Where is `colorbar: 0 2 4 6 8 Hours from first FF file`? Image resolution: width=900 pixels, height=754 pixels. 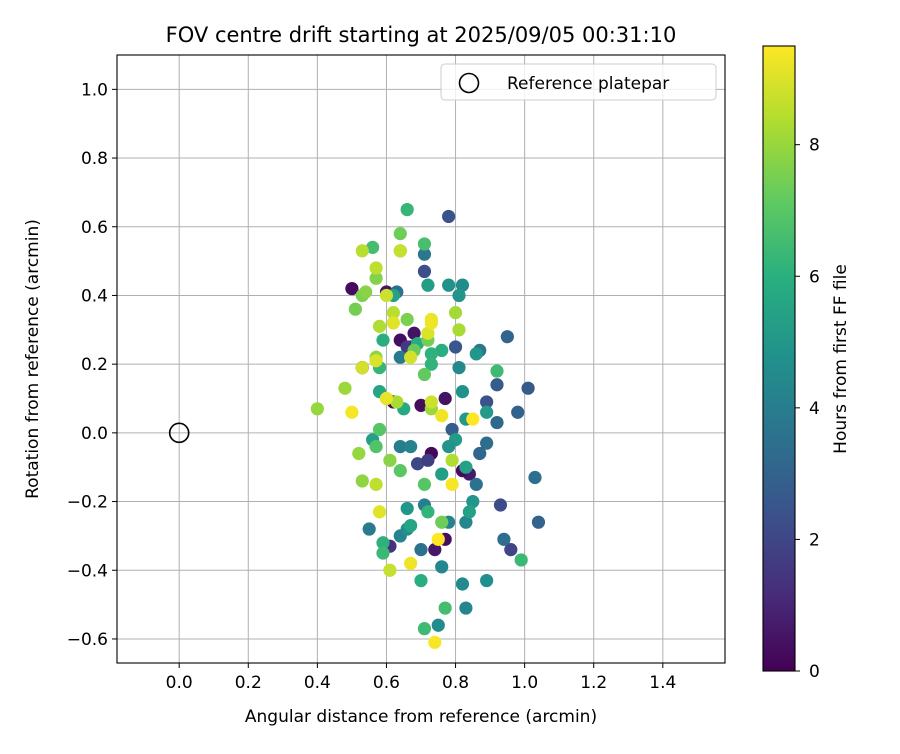 colorbar: 0 2 4 6 8 Hours from first FF file is located at coordinates (806, 363).